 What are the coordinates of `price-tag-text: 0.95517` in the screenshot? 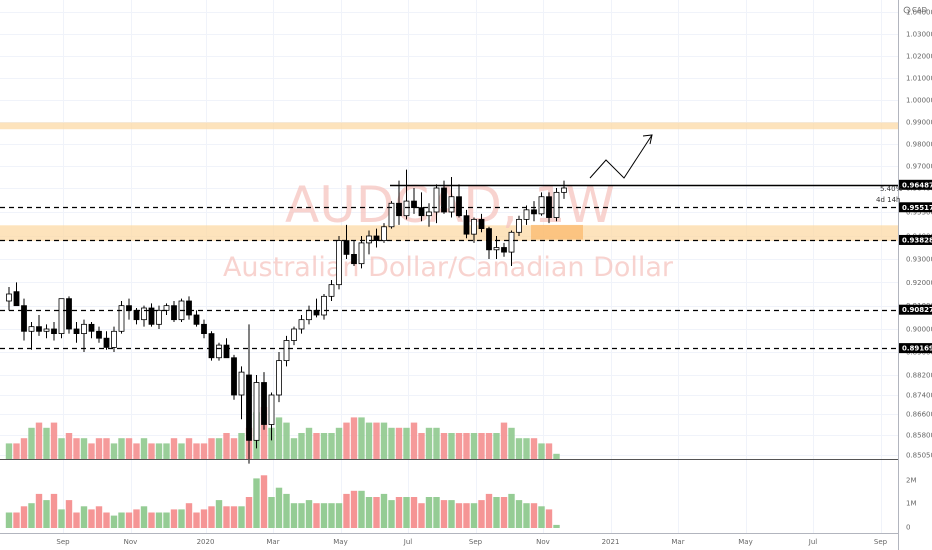 It's located at (917, 208).